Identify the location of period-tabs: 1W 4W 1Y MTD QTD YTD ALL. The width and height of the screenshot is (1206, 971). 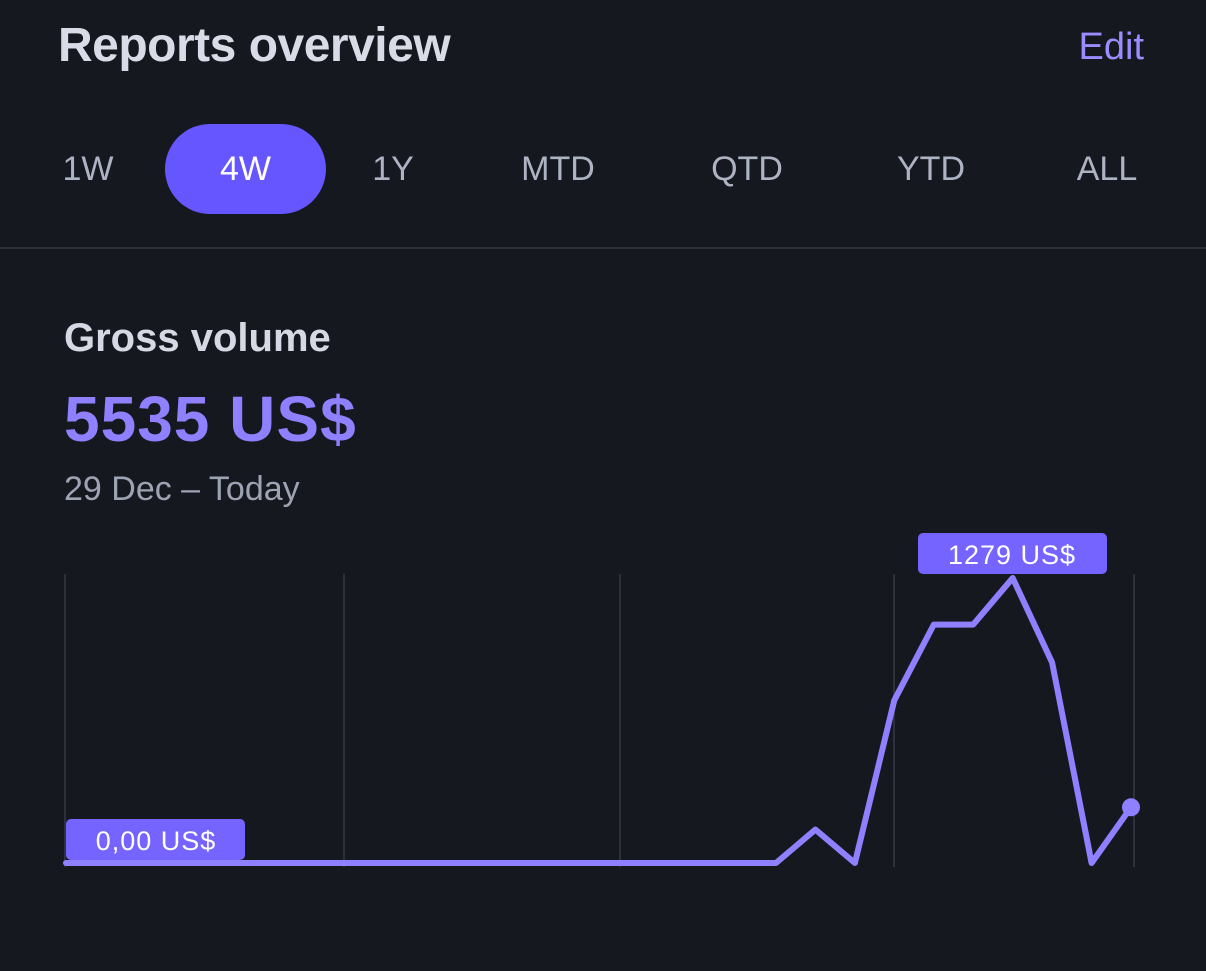
(603, 170).